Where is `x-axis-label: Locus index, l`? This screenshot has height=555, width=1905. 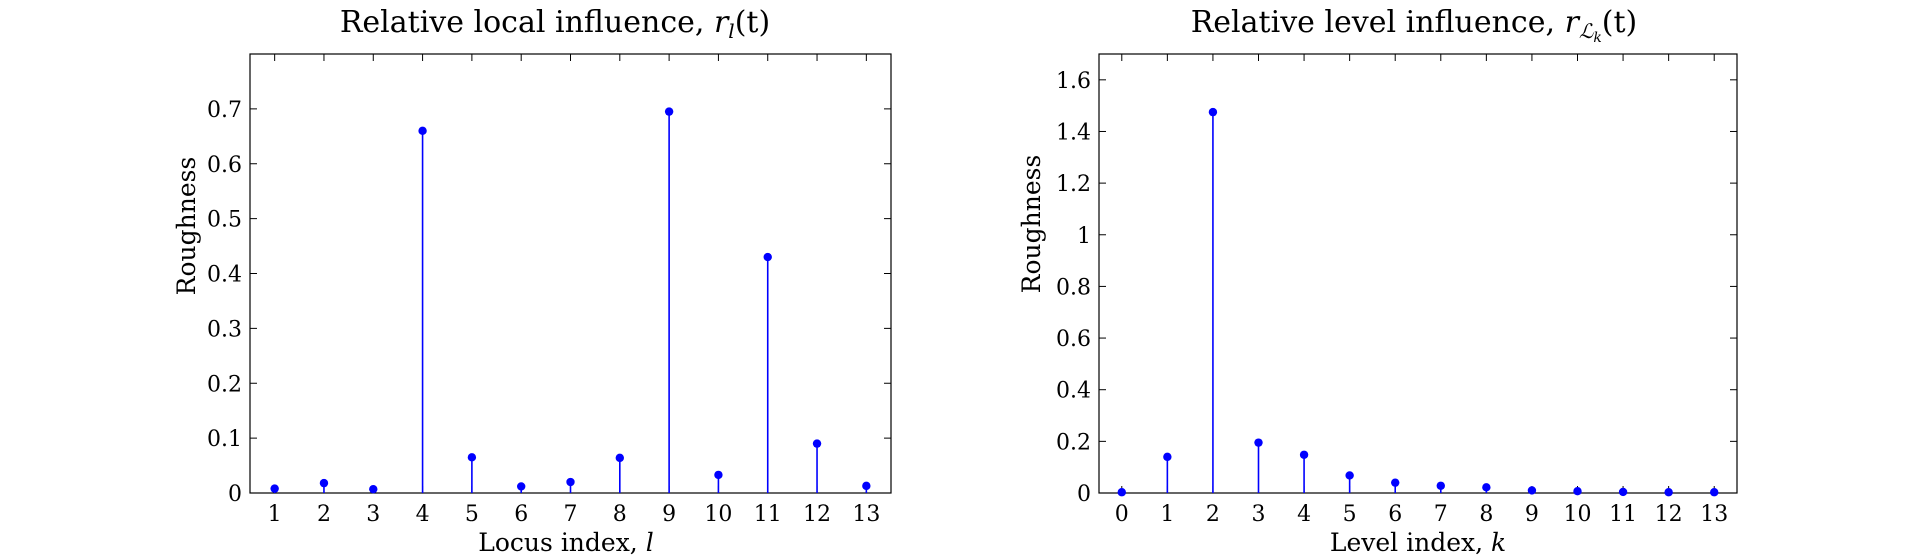
x-axis-label: Locus index, l is located at coordinates (565, 541).